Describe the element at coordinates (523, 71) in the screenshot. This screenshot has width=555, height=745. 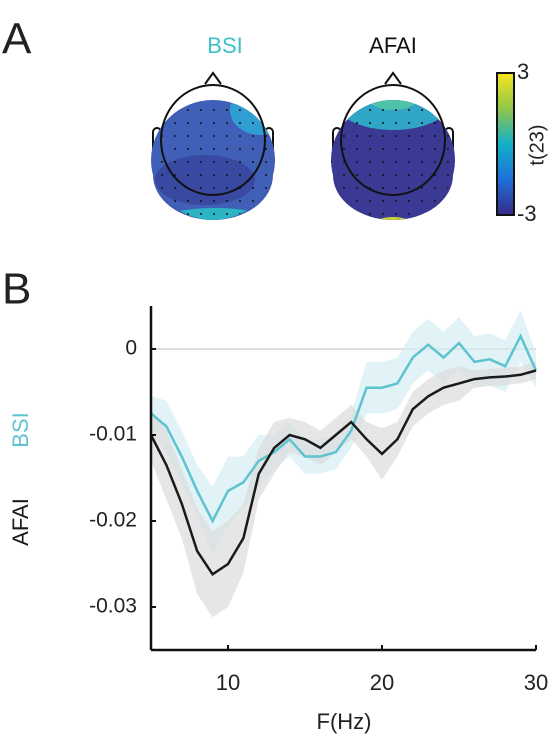
I see `colorbar-tick-label: 3` at that location.